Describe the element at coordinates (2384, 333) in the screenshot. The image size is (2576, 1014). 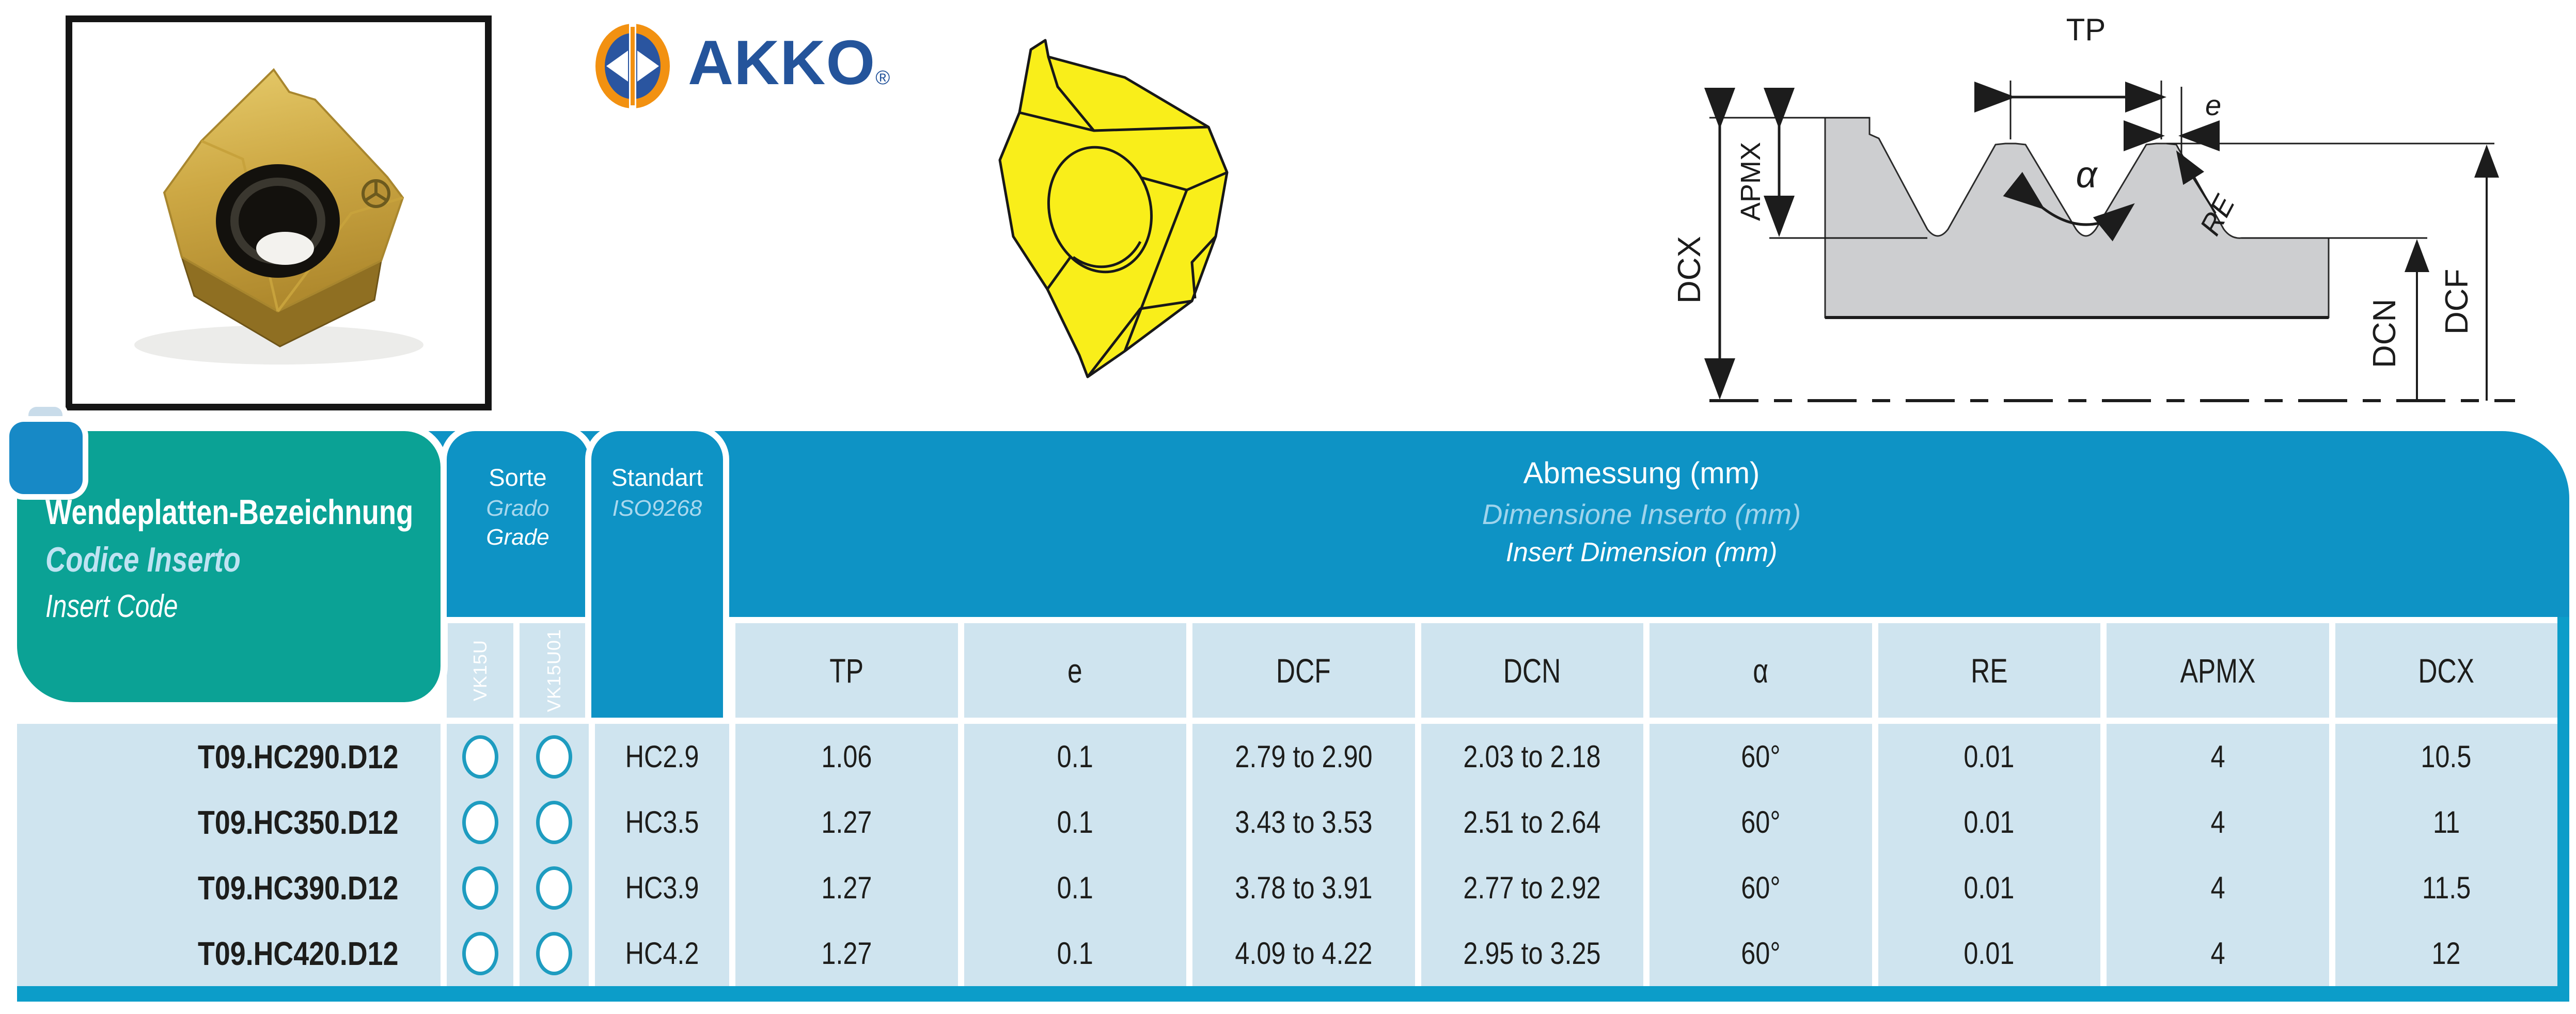
I see `diagram-label-dcn: DCN` at that location.